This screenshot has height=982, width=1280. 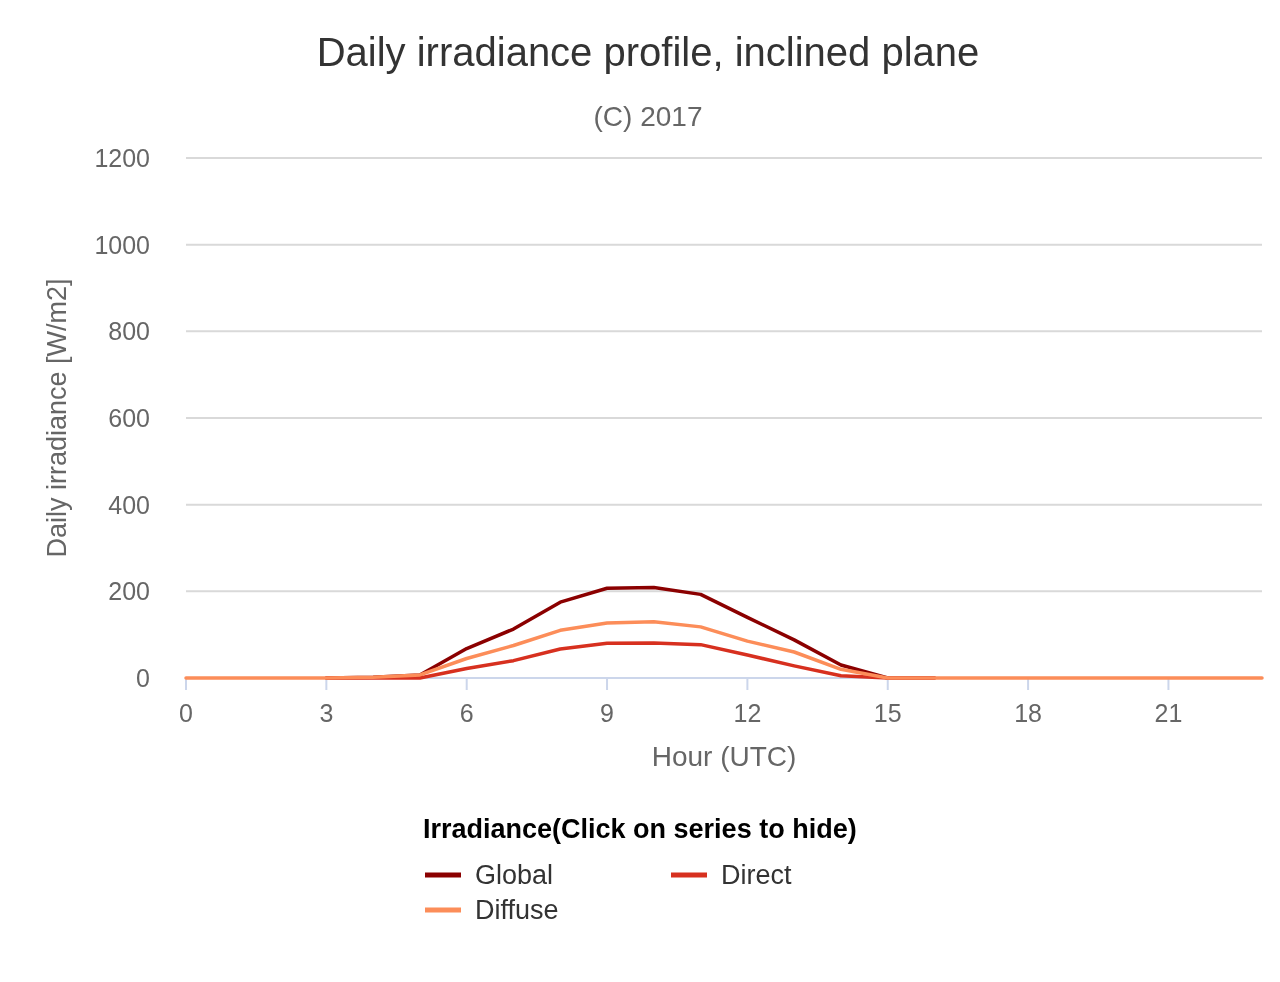 I want to click on chart-title: Daily irradiance profile, inclined plane, so click(x=648, y=52).